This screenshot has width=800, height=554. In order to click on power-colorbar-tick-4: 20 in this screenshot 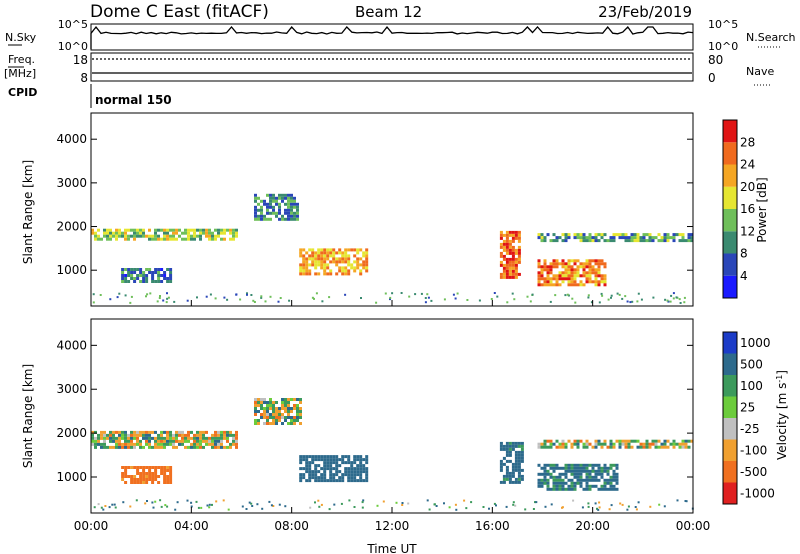, I will do `click(747, 187)`.